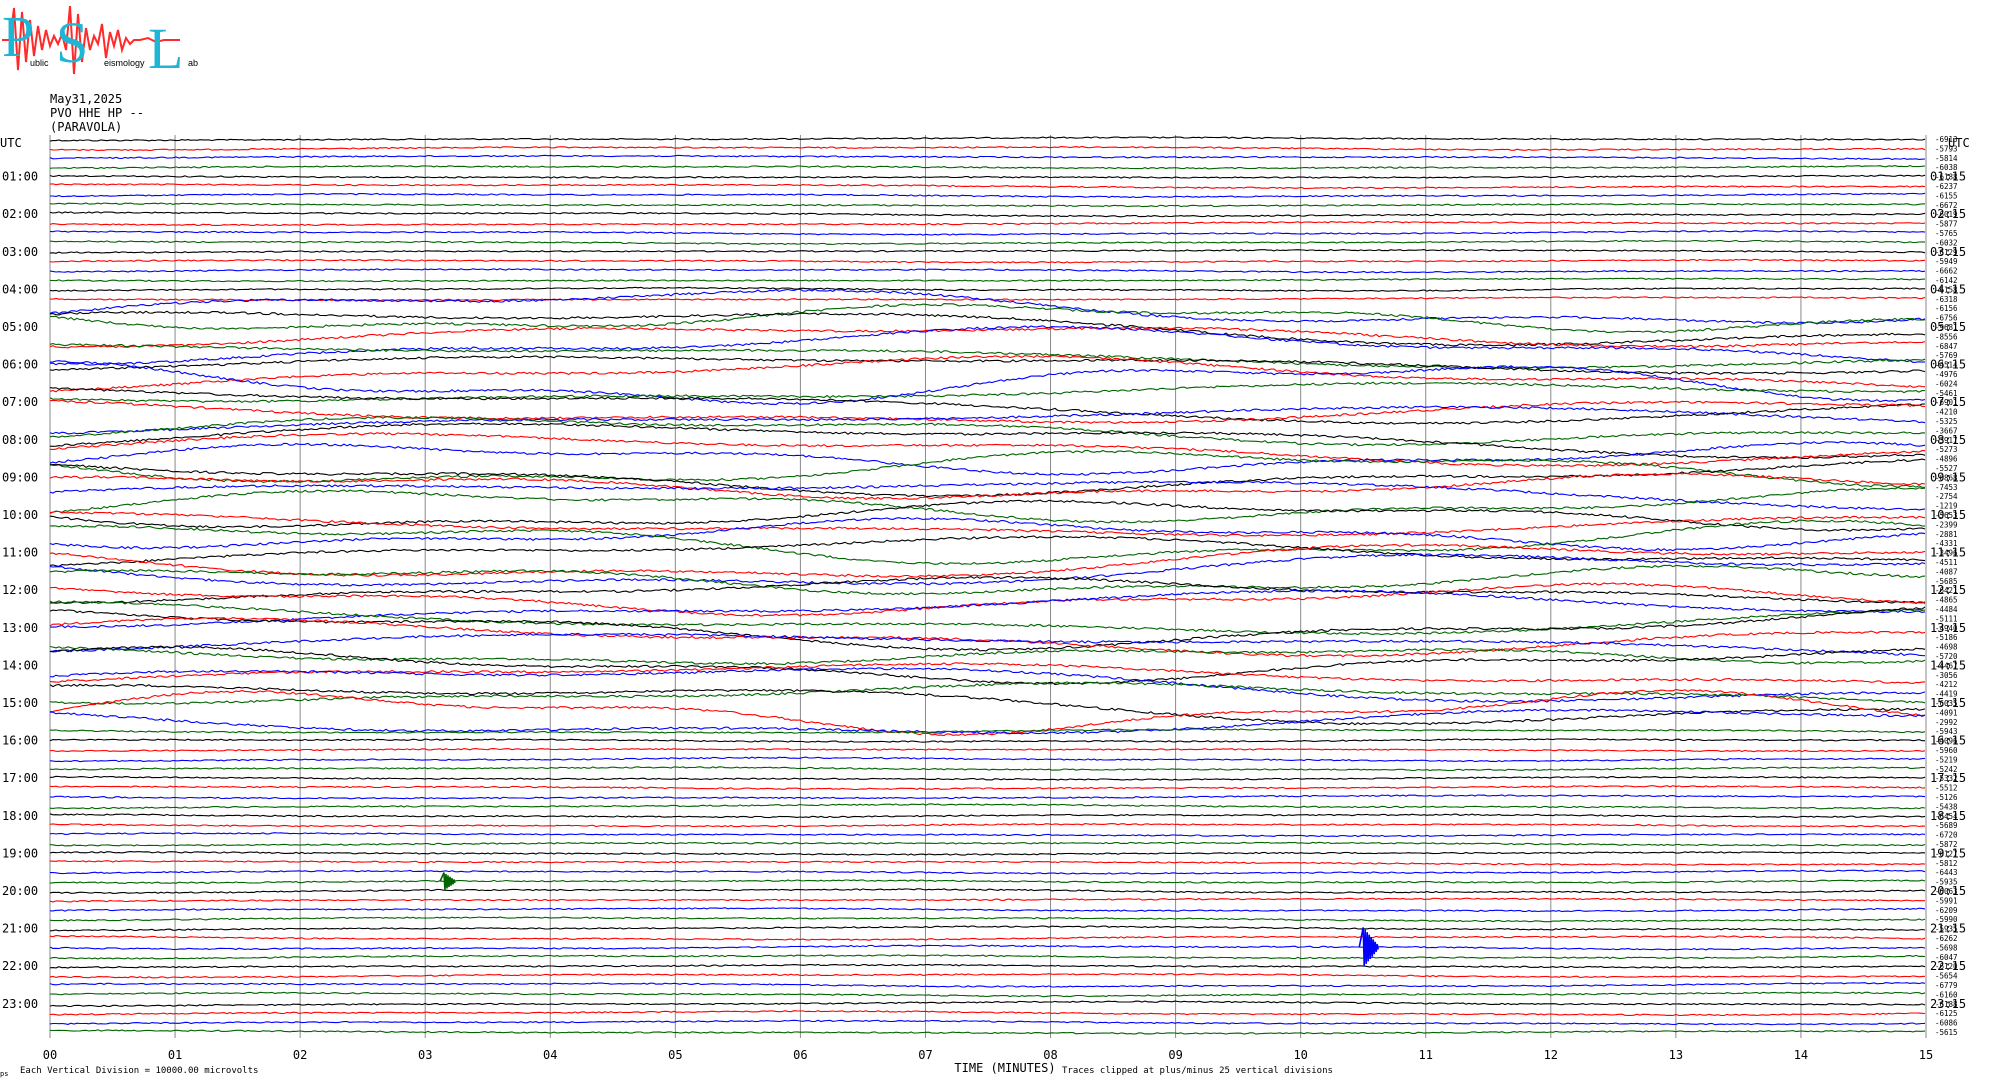  Describe the element at coordinates (1946, 195) in the screenshot. I see `trace-offset-label: -6155` at that location.